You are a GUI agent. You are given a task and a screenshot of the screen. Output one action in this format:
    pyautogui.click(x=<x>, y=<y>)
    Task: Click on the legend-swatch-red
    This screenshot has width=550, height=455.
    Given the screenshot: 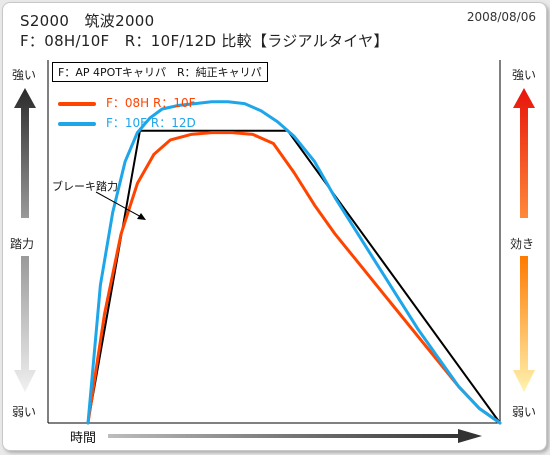 What is the action you would take?
    pyautogui.click(x=77, y=103)
    